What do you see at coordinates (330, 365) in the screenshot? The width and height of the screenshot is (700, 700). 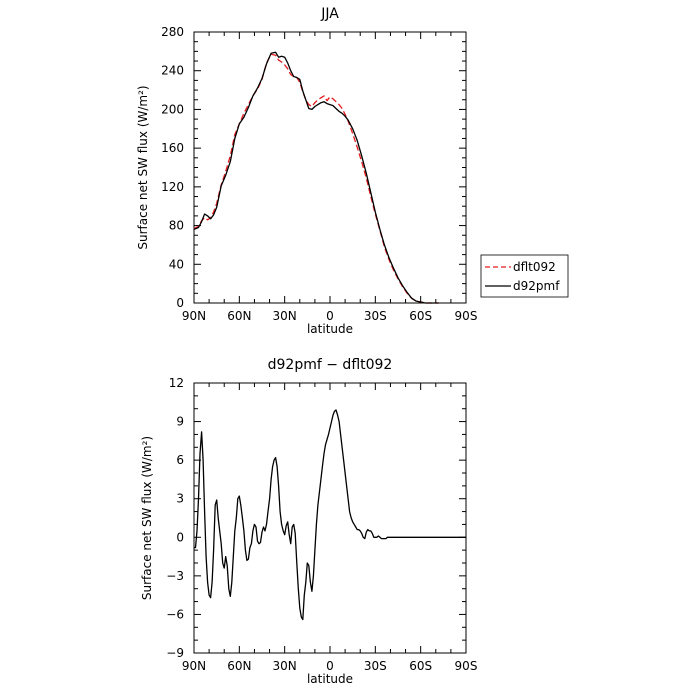 I see `chart-title: d92pmf − dflt092` at bounding box center [330, 365].